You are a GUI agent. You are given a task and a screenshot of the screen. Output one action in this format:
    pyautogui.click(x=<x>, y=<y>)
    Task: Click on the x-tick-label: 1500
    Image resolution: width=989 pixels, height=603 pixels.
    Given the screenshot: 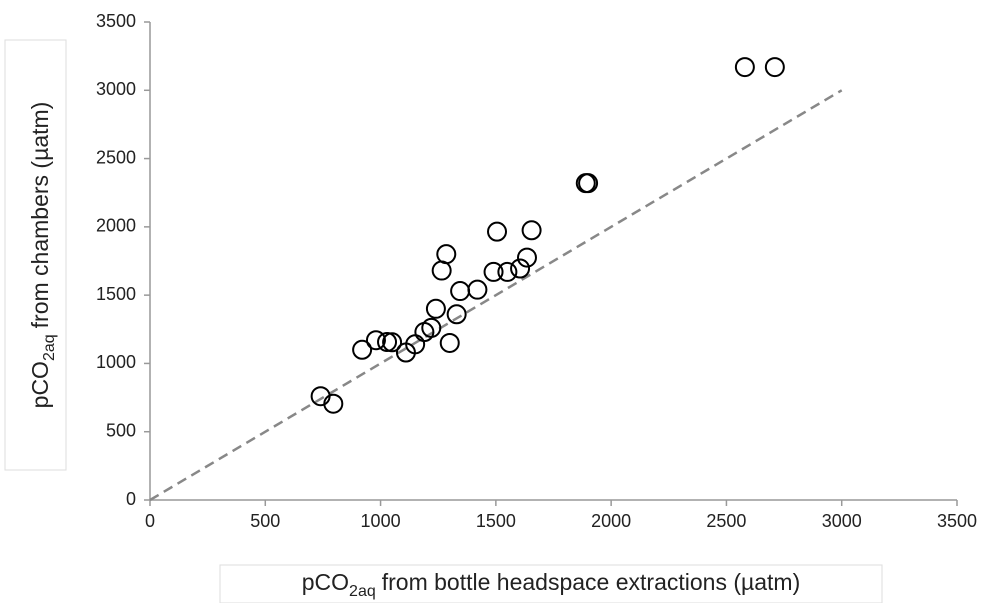 What is the action you would take?
    pyautogui.click(x=496, y=521)
    